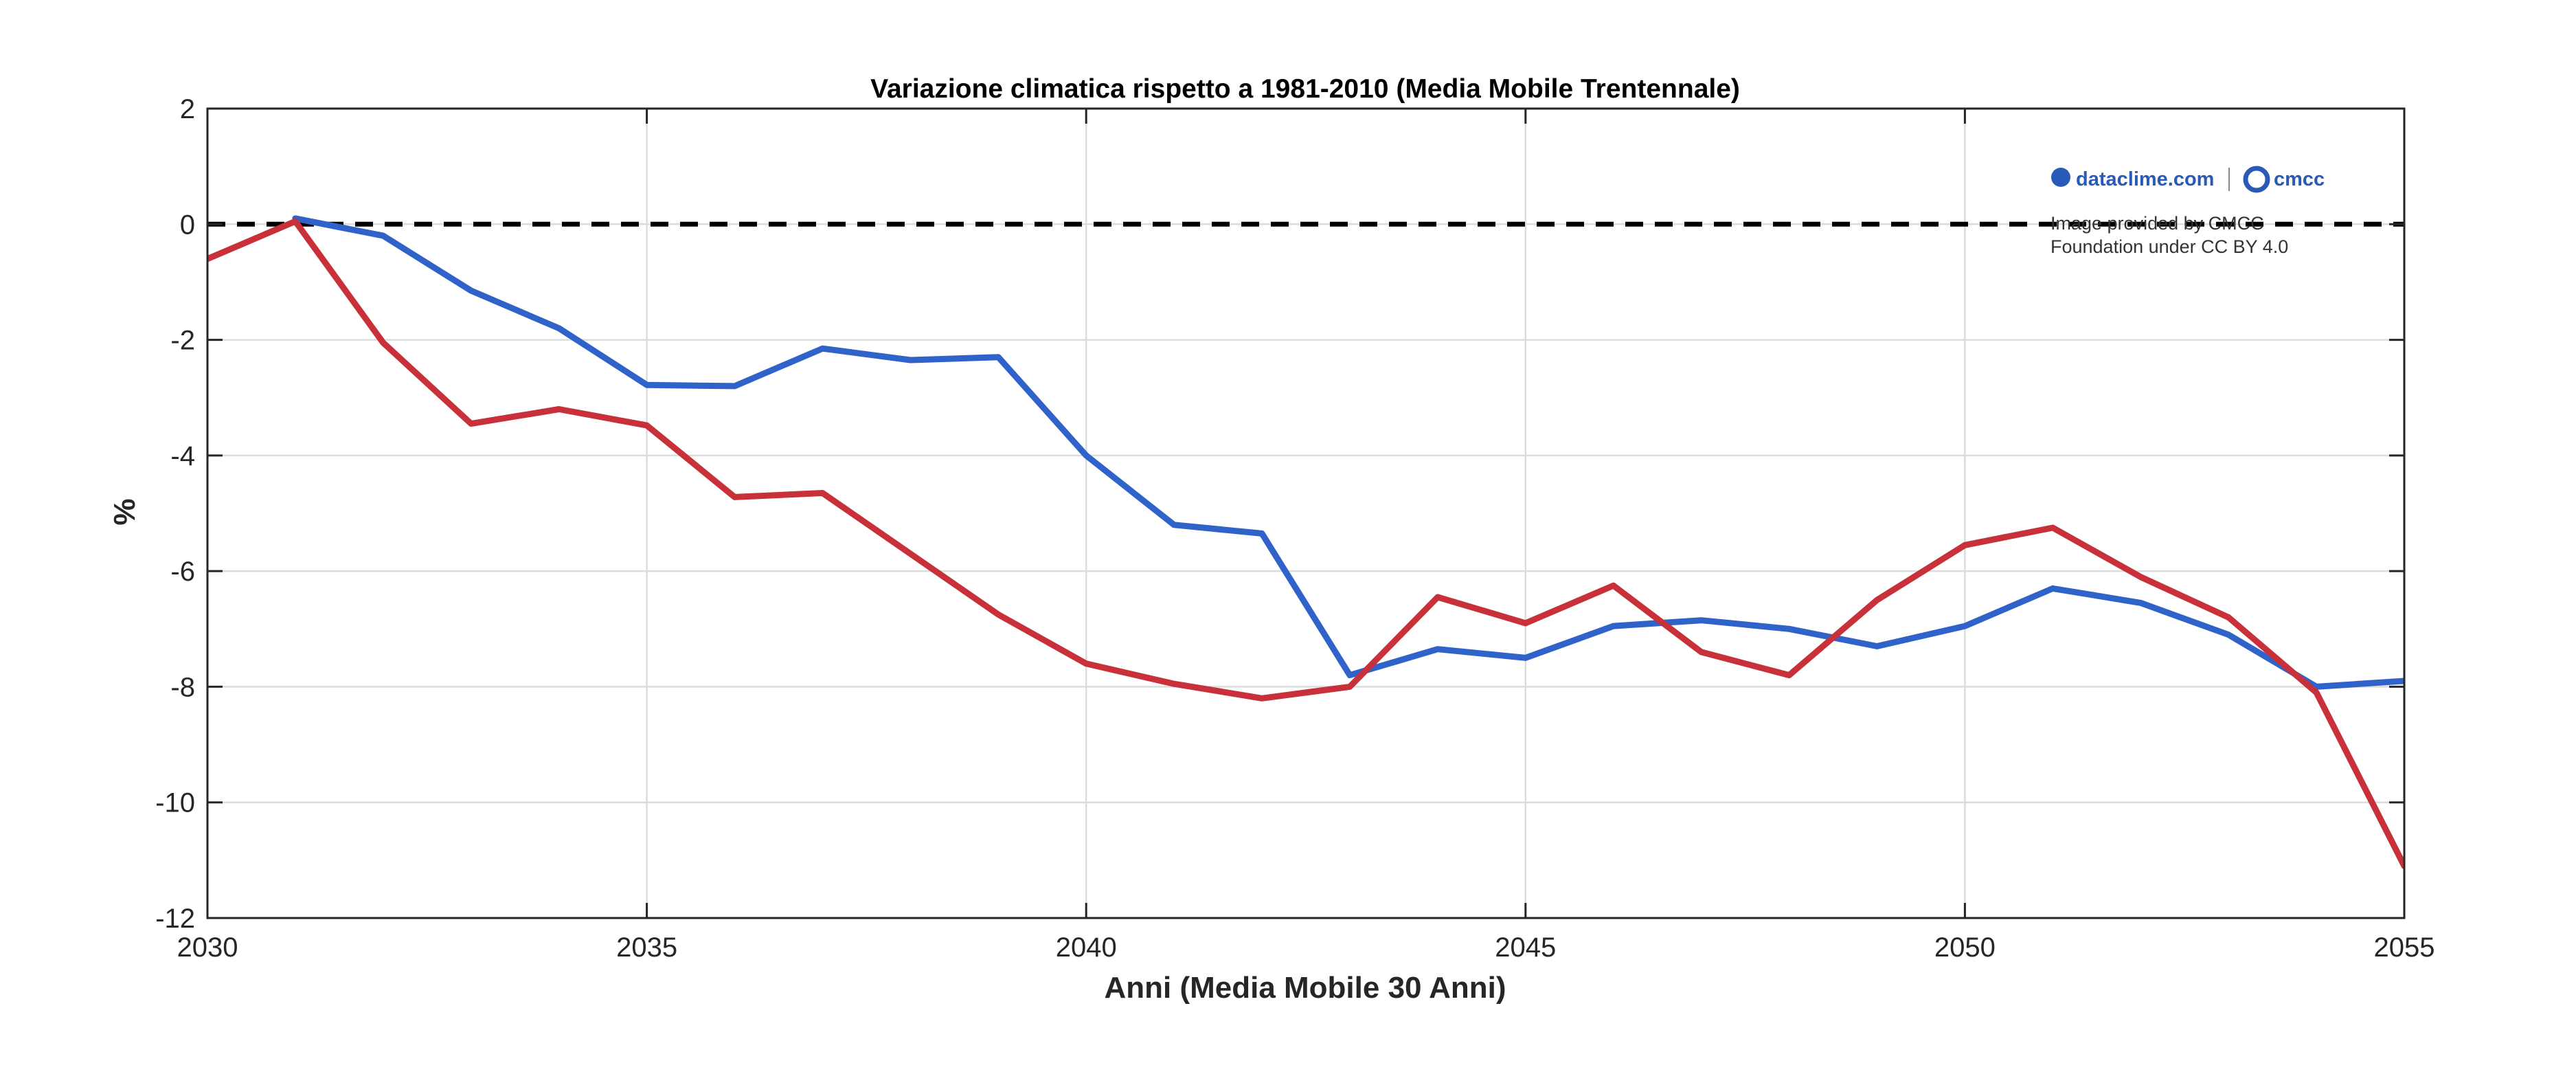 The width and height of the screenshot is (2576, 1074). Describe the element at coordinates (175, 803) in the screenshot. I see `y-tick-label: -10` at that location.